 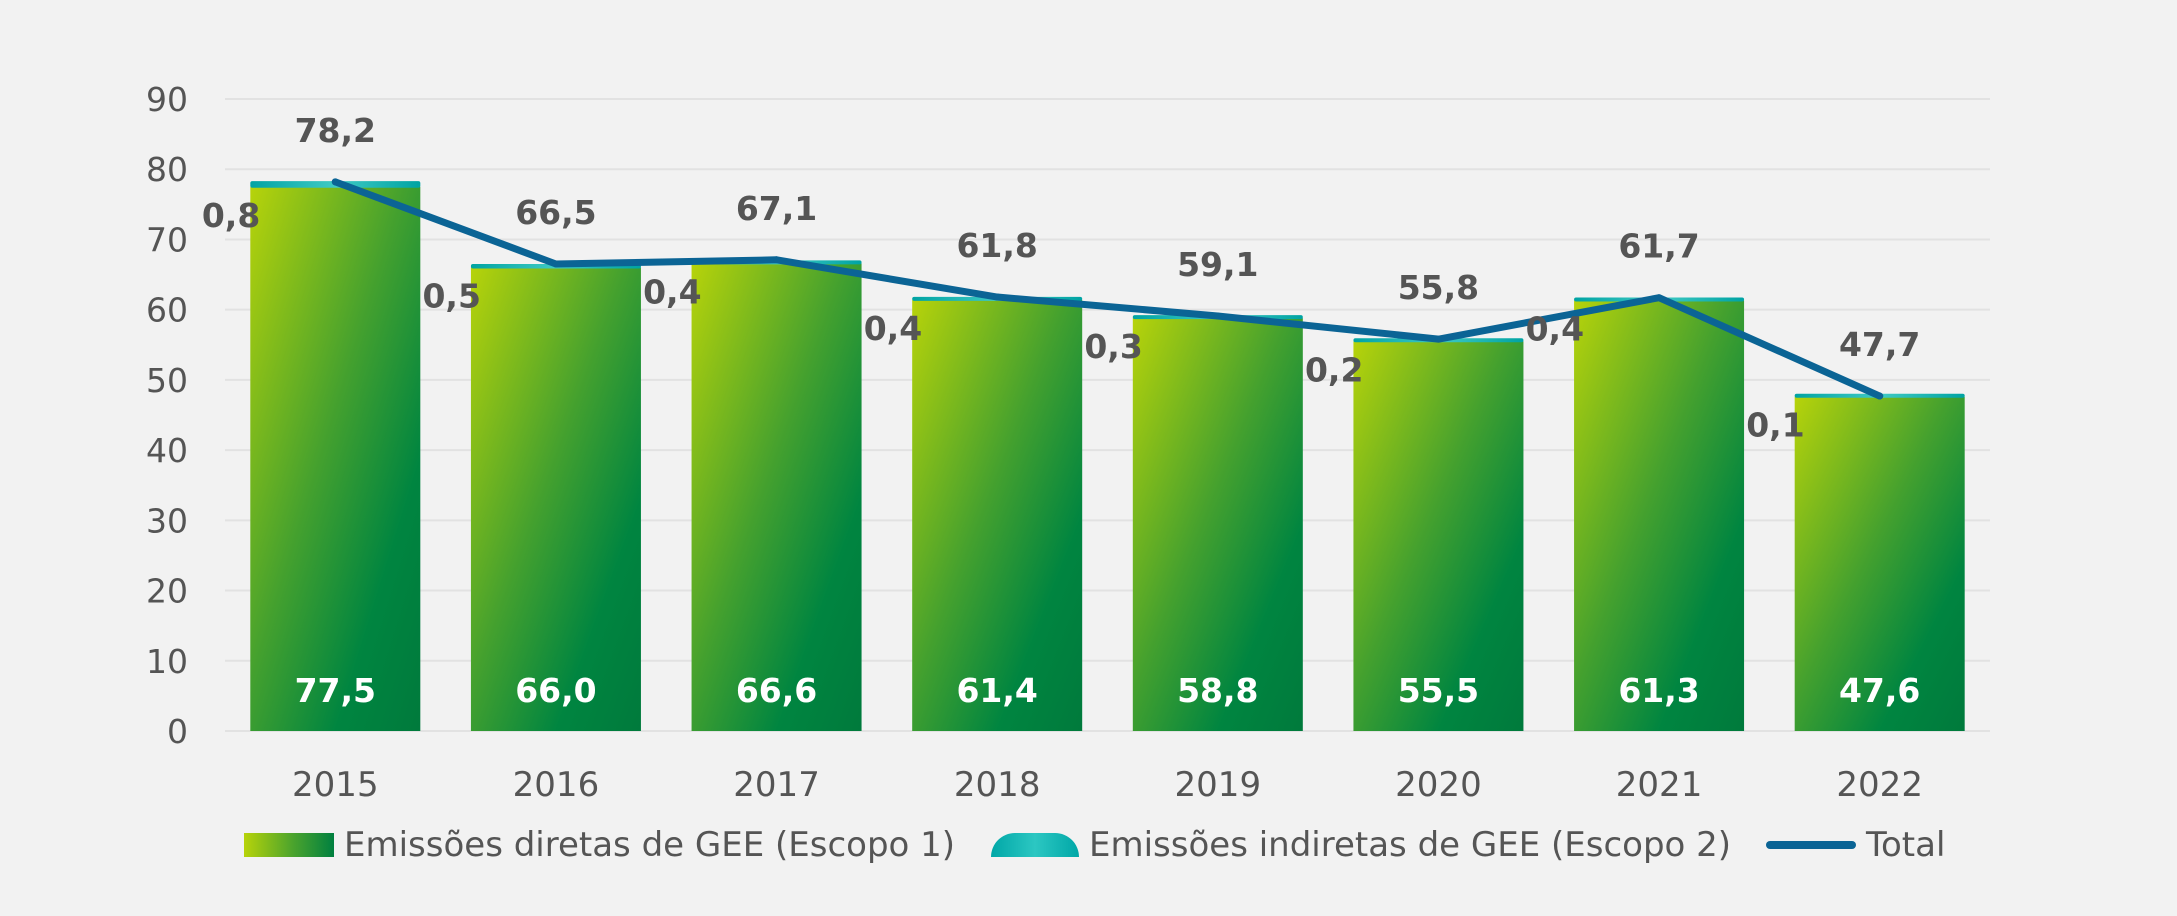 What do you see at coordinates (1906, 845) in the screenshot?
I see `legend-label-total: Total` at bounding box center [1906, 845].